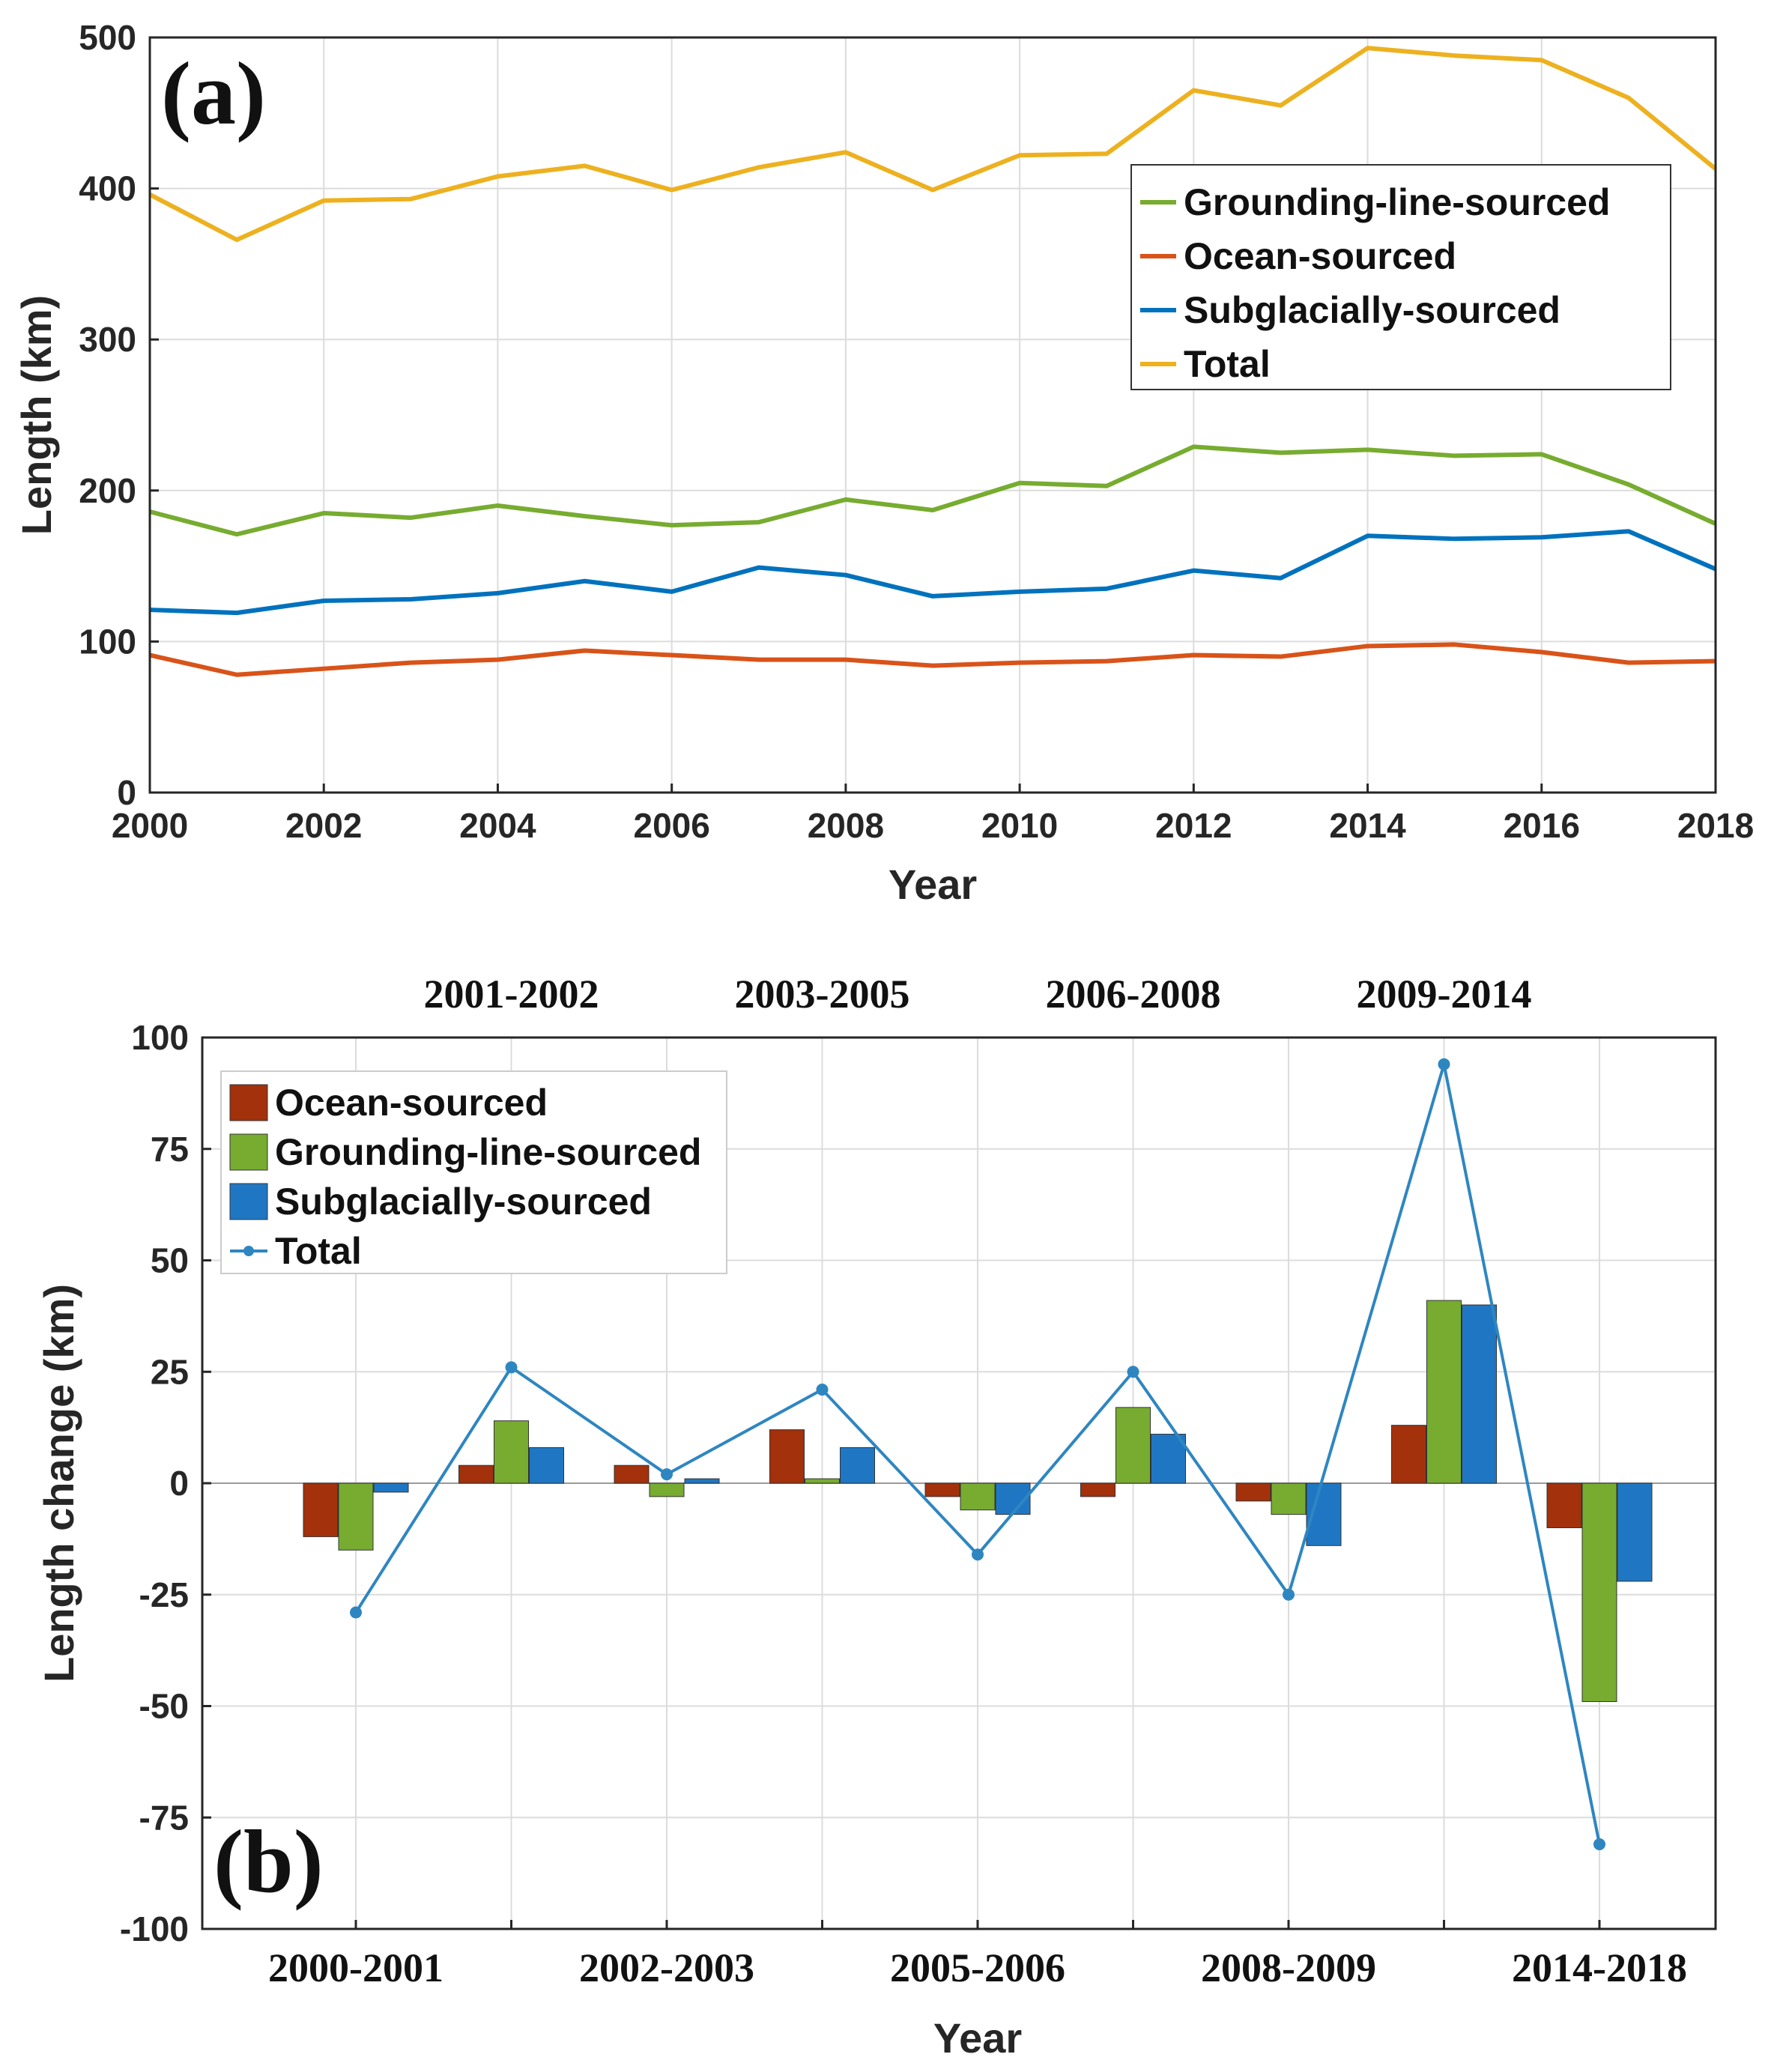 Image resolution: width=1777 pixels, height=2072 pixels. Describe the element at coordinates (107, 38) in the screenshot. I see `panel-a-y-tick-label: 500` at that location.